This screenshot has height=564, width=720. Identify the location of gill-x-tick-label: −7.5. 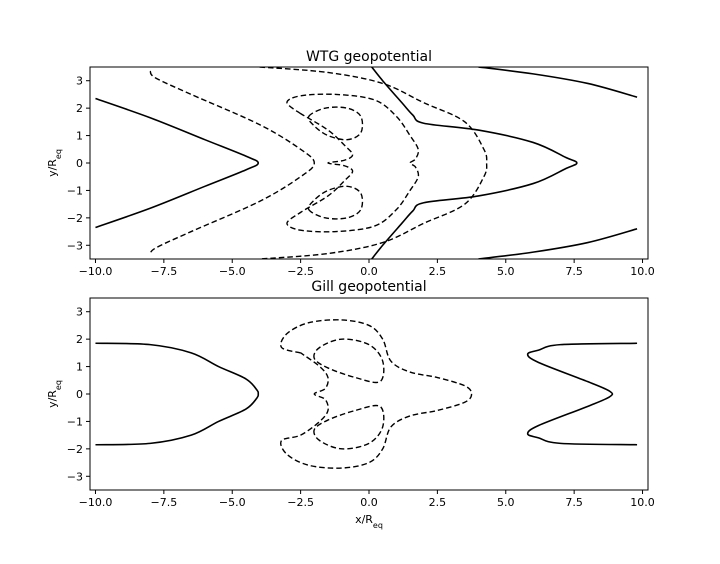
(163, 502).